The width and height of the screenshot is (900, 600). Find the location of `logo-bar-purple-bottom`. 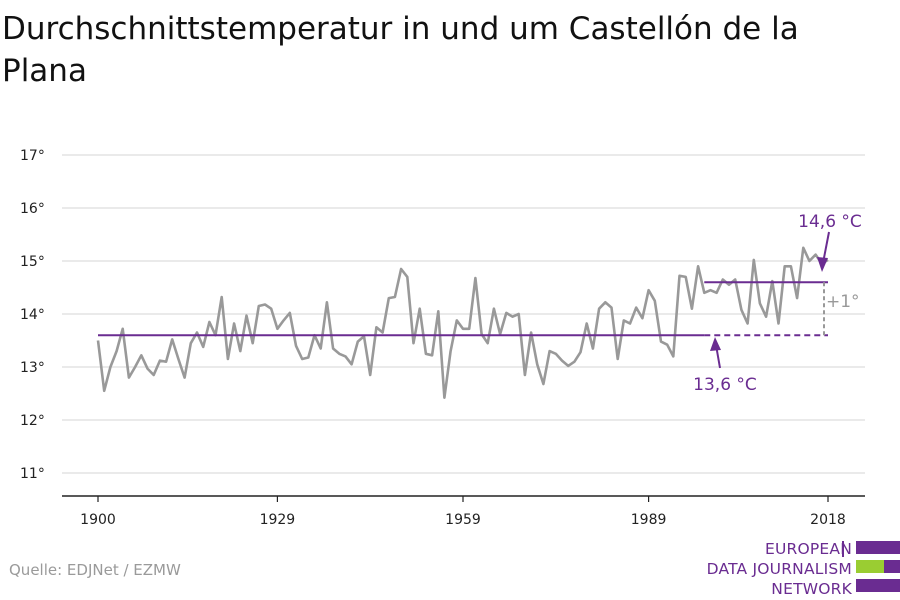

logo-bar-purple-bottom is located at coordinates (878, 585).